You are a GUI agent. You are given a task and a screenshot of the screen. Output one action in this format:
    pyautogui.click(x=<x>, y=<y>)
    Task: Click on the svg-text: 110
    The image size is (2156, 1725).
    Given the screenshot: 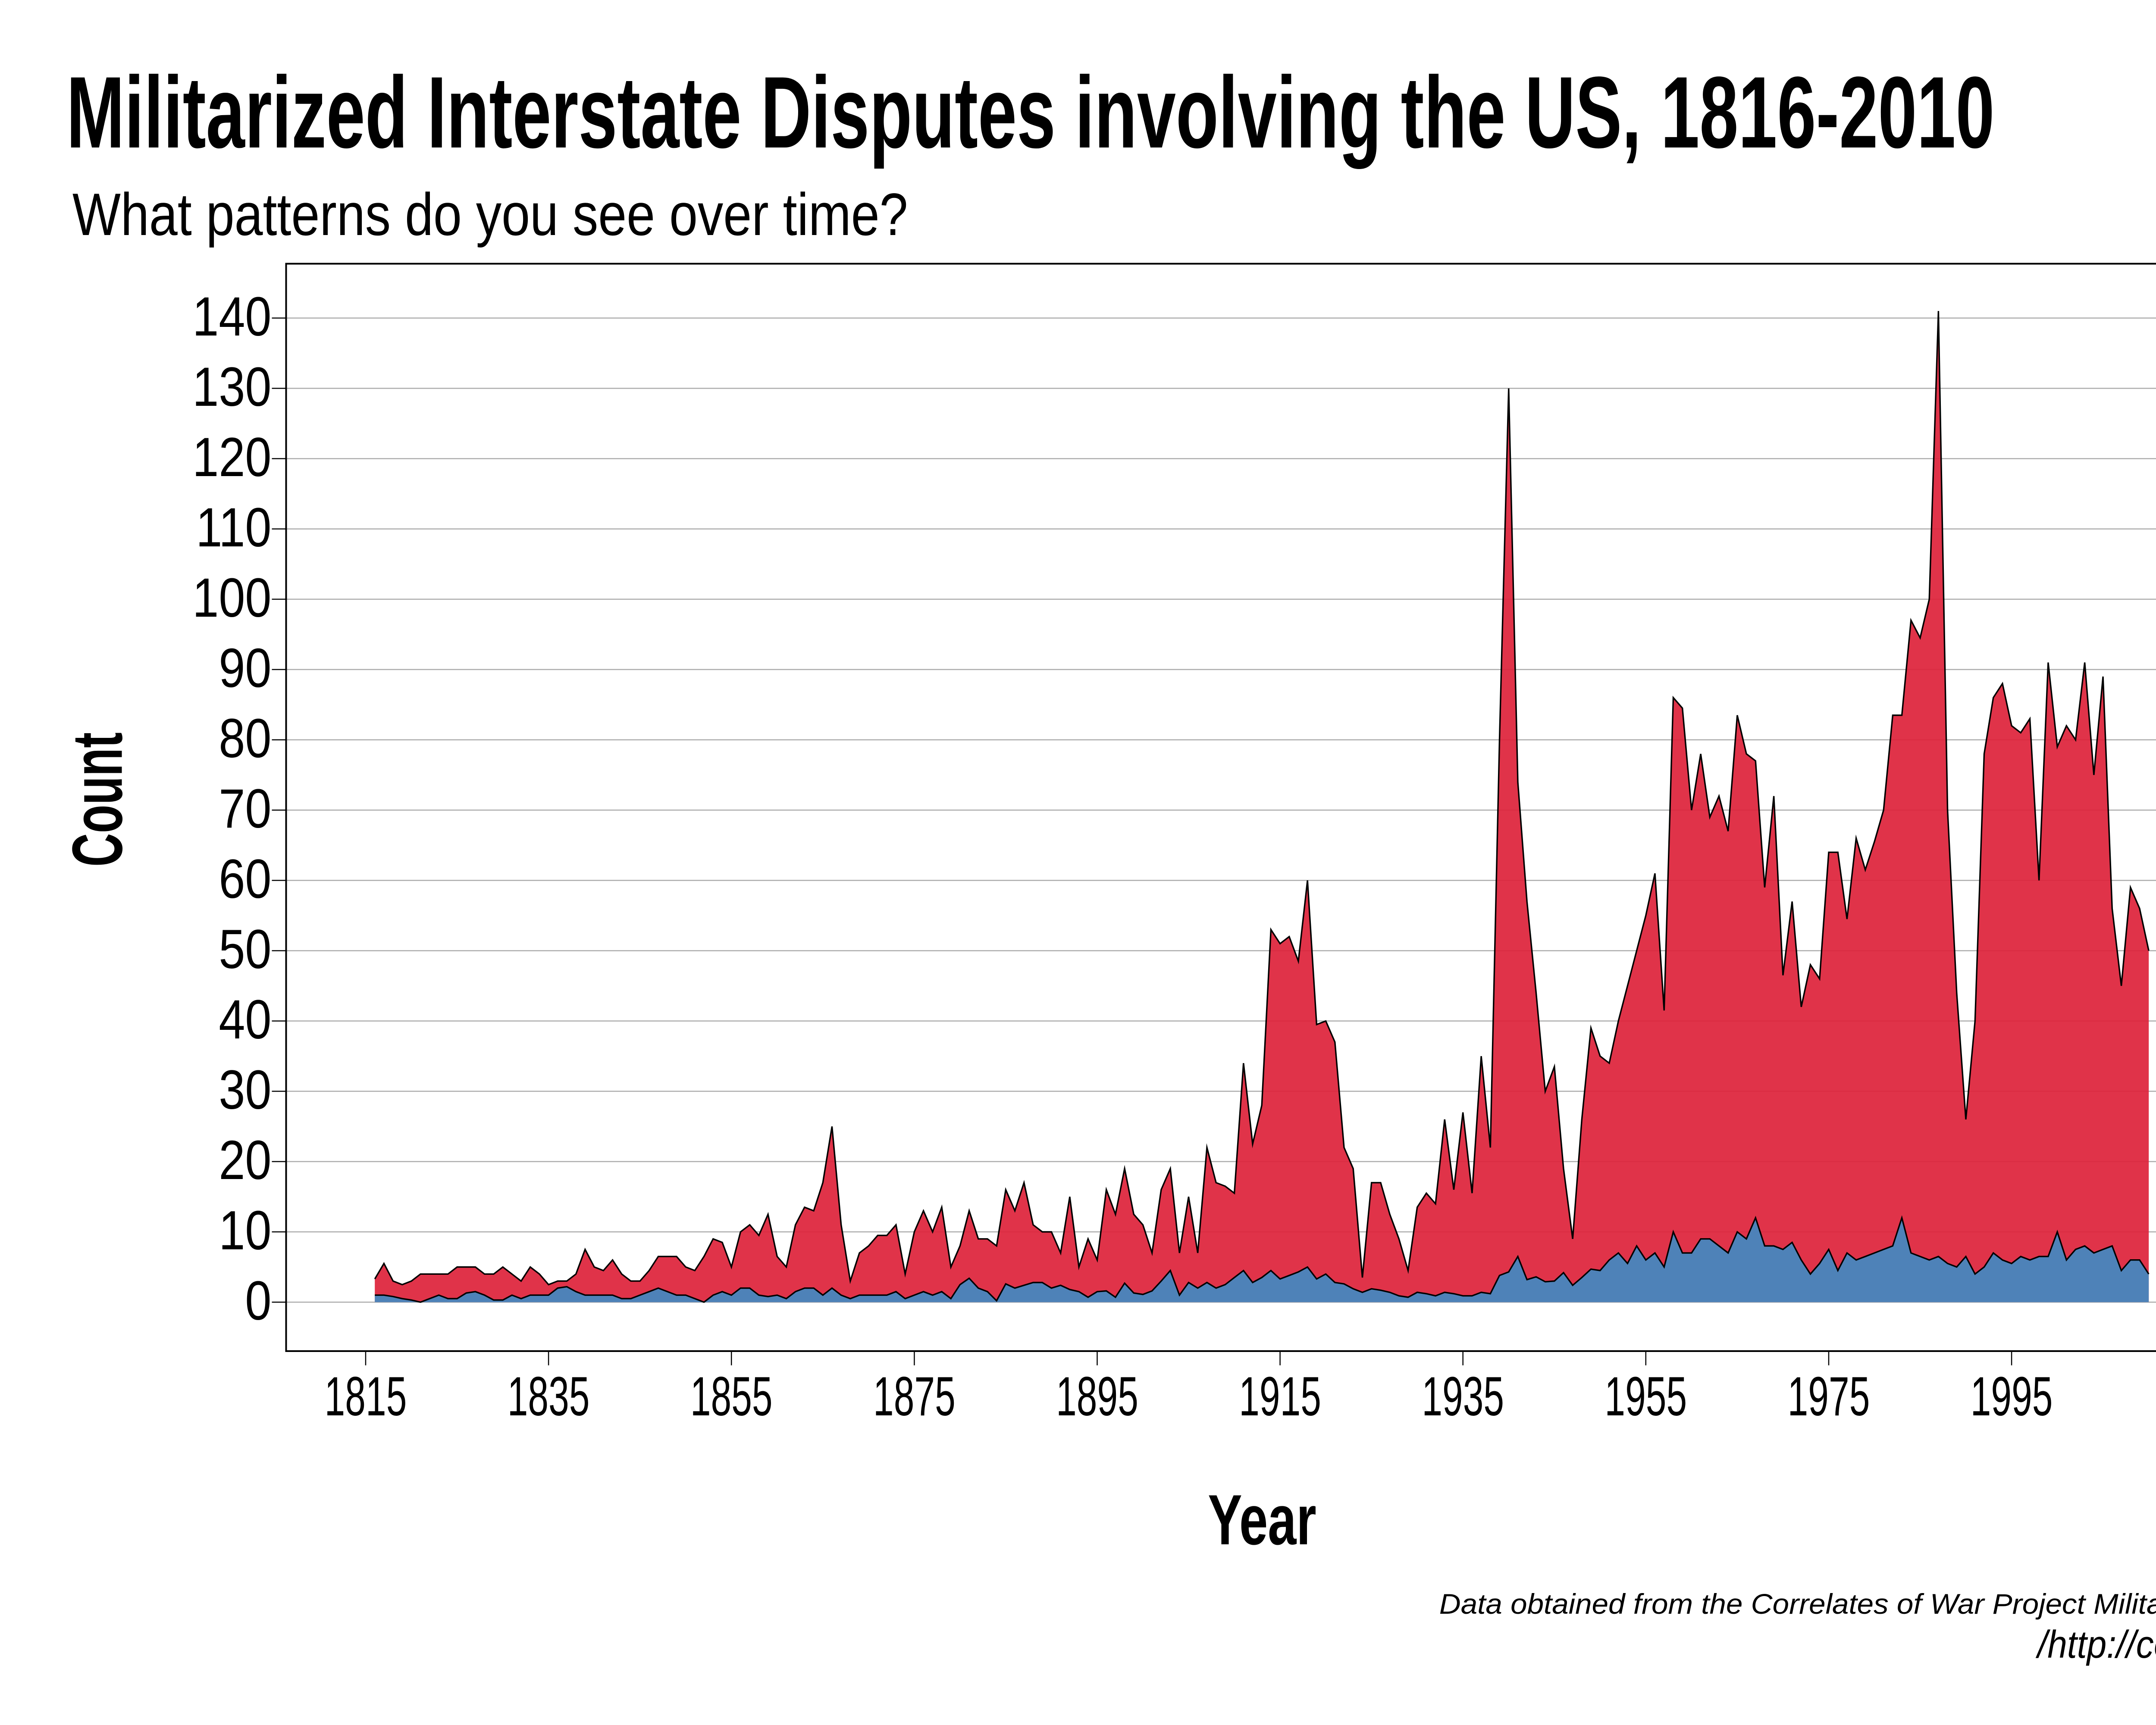 What is the action you would take?
    pyautogui.click(x=234, y=527)
    